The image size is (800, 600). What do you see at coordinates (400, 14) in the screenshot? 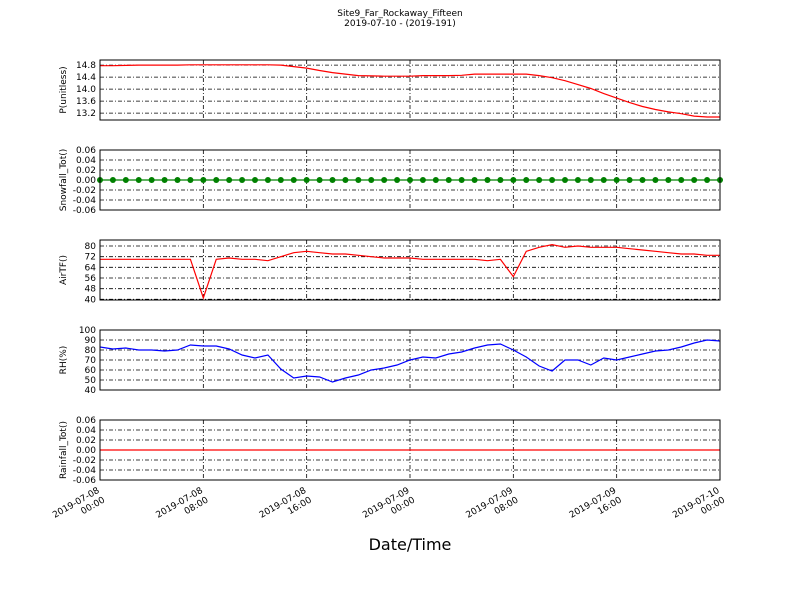
I see `title: Site9_Far_Rockaway_Fifteen` at bounding box center [400, 14].